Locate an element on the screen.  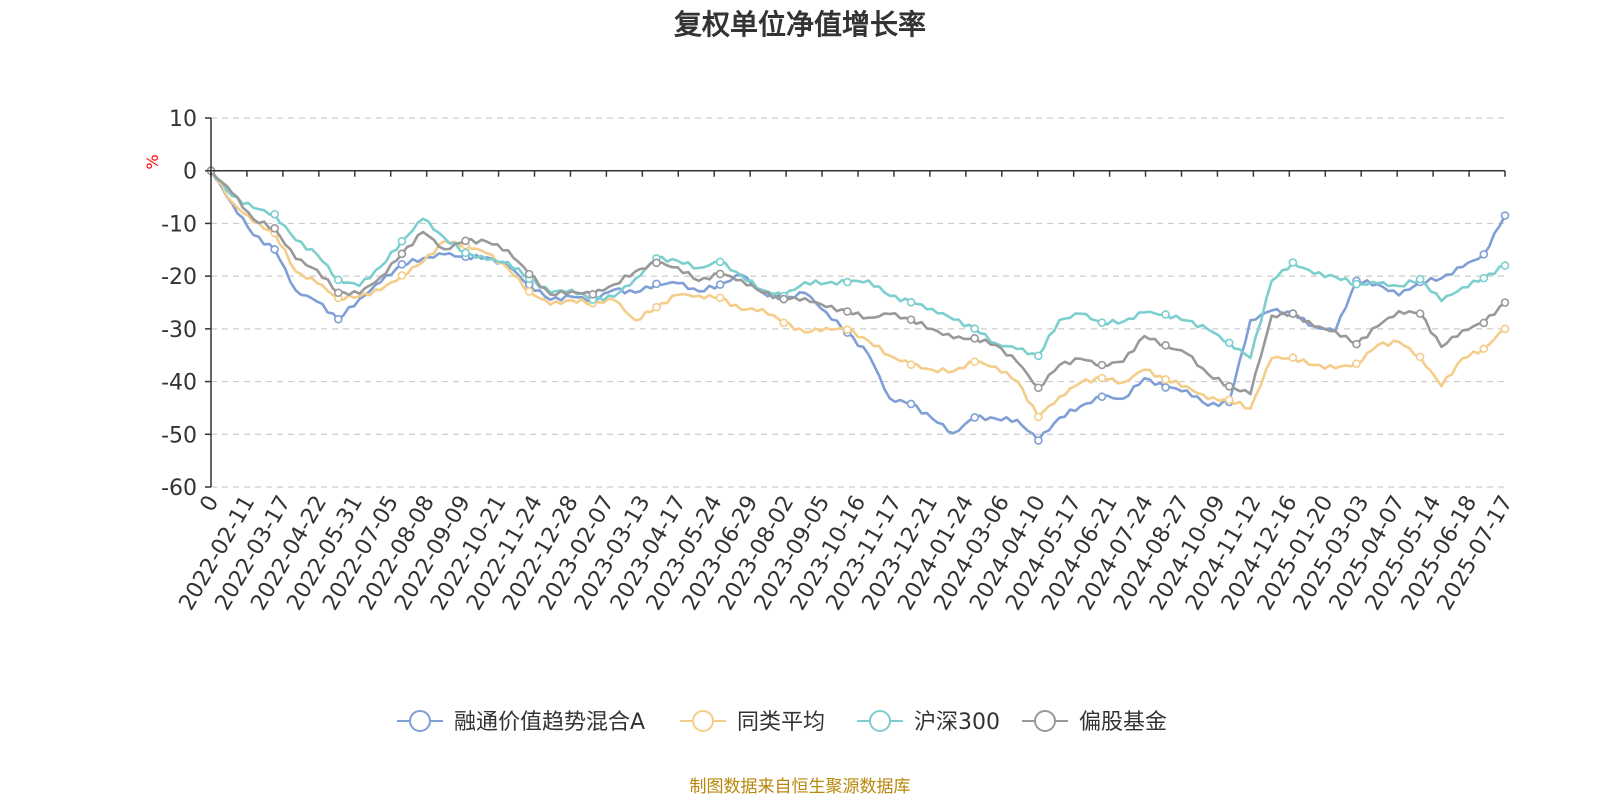
y-tick-label: -30 is located at coordinates (179, 330).